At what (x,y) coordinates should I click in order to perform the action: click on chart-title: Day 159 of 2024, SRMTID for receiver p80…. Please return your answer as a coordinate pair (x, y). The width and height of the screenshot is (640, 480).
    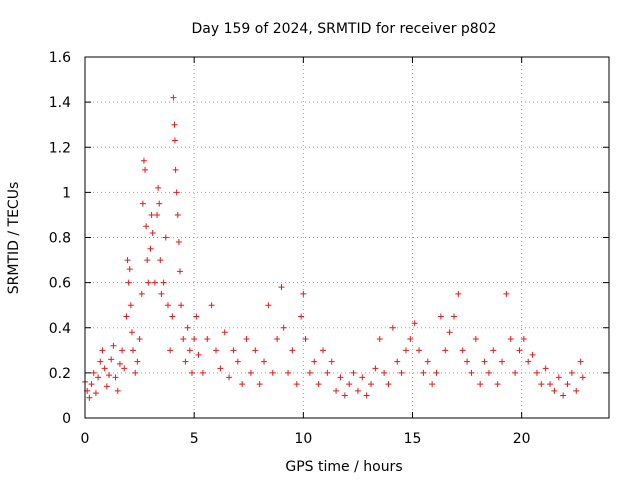
    Looking at the image, I should click on (343, 29).